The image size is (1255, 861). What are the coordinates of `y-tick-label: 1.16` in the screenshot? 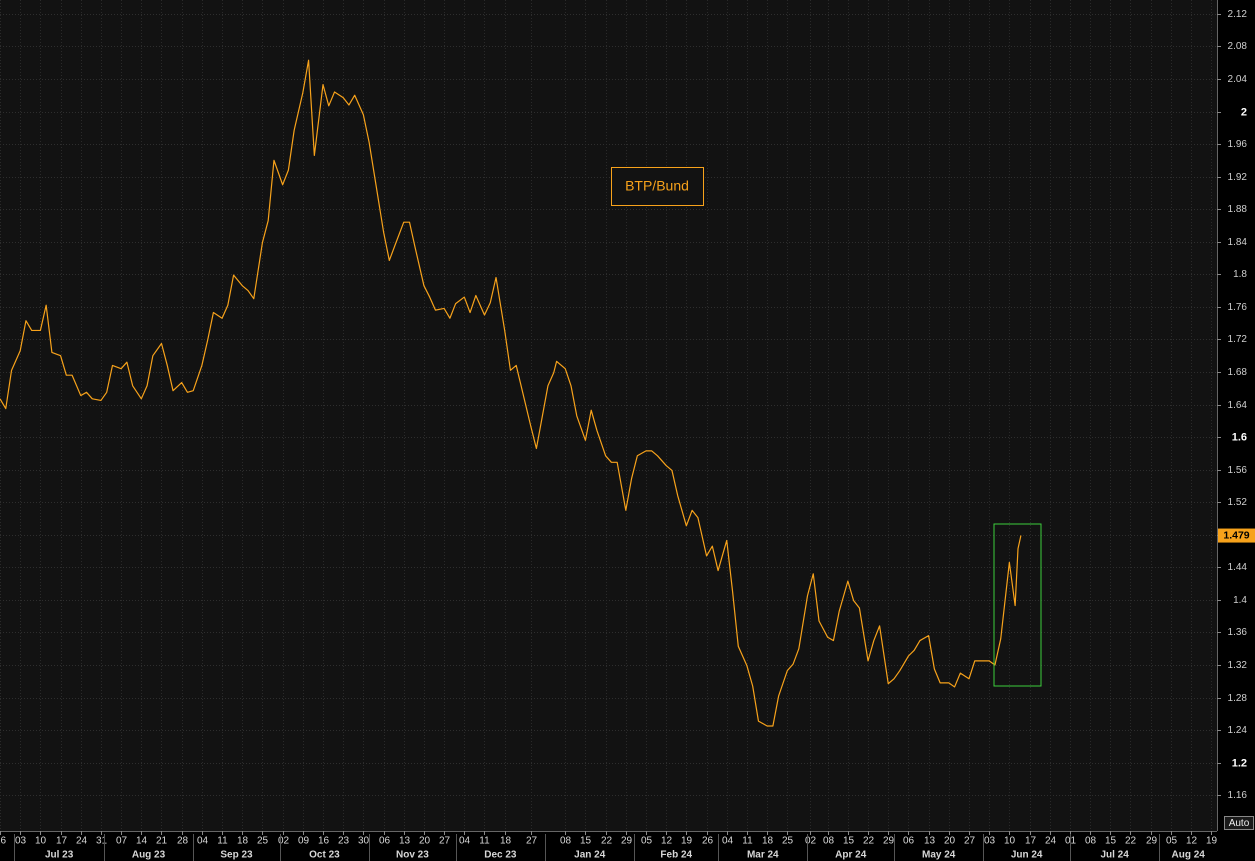 It's located at (1238, 795).